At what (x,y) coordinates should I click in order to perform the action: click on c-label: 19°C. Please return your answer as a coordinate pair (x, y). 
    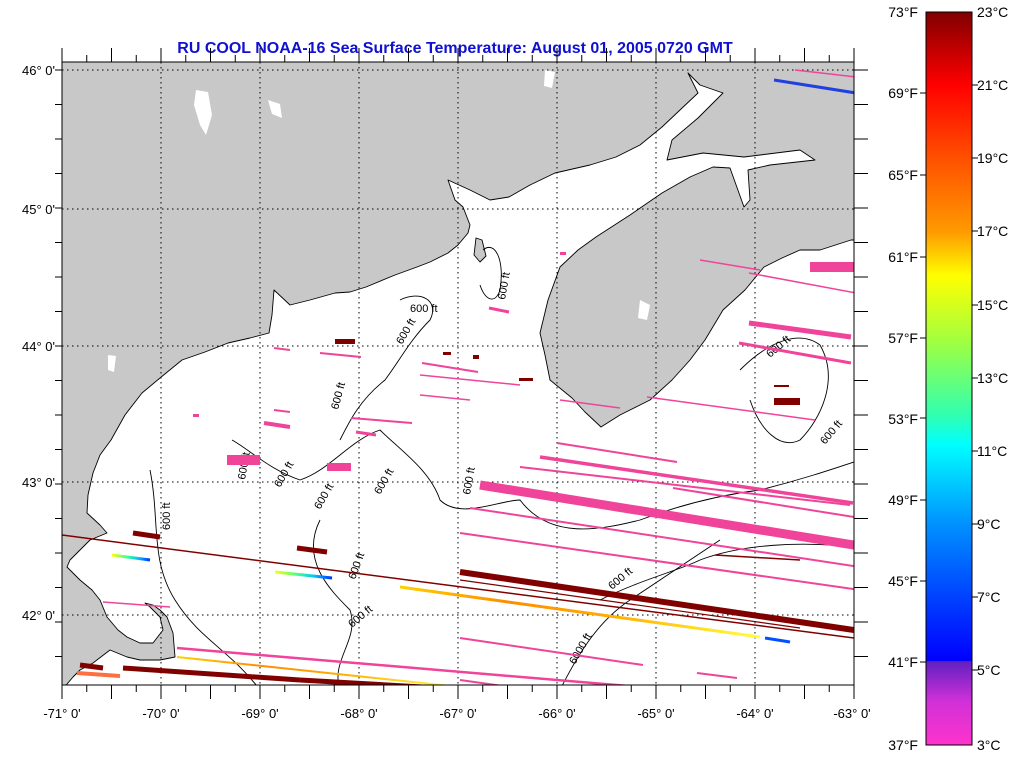
    Looking at the image, I should click on (992, 158).